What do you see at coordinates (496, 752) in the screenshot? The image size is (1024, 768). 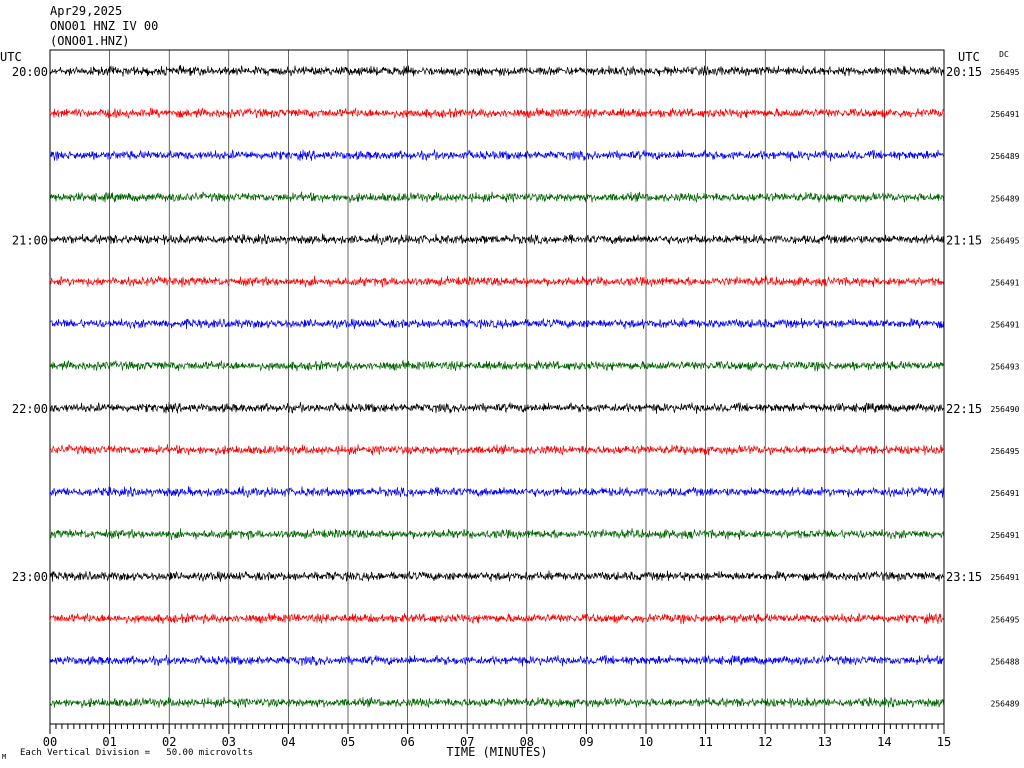 I see `x-axis-title: TIME (MINUTES)` at bounding box center [496, 752].